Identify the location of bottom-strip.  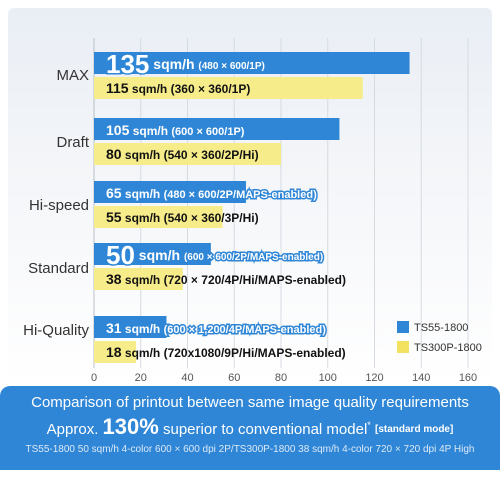
(250, 485).